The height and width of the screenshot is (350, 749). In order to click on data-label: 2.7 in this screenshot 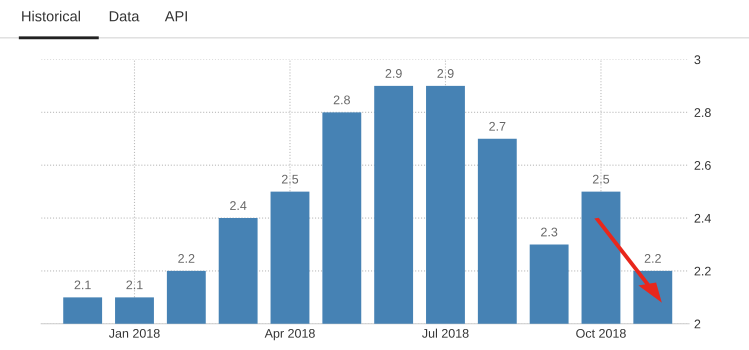, I will do `click(497, 126)`.